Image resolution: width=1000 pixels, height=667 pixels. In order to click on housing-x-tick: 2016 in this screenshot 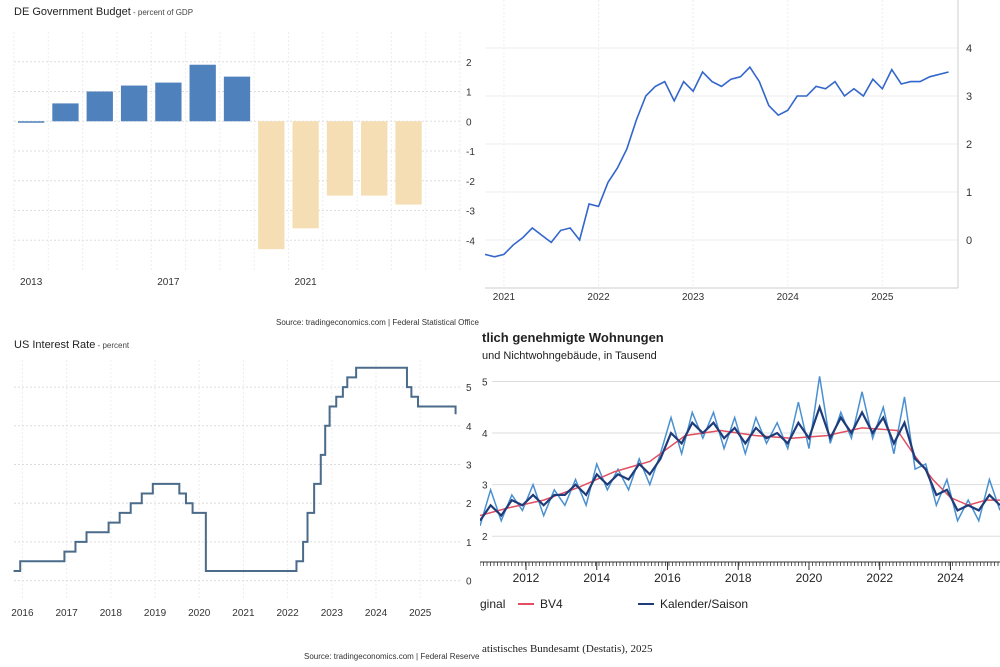, I will do `click(667, 578)`.